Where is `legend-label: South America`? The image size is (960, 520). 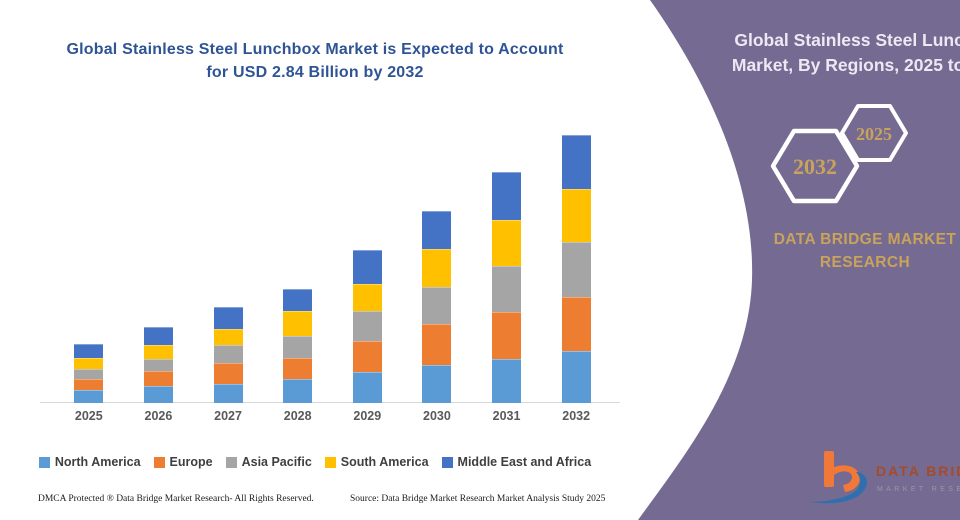 legend-label: South America is located at coordinates (384, 462).